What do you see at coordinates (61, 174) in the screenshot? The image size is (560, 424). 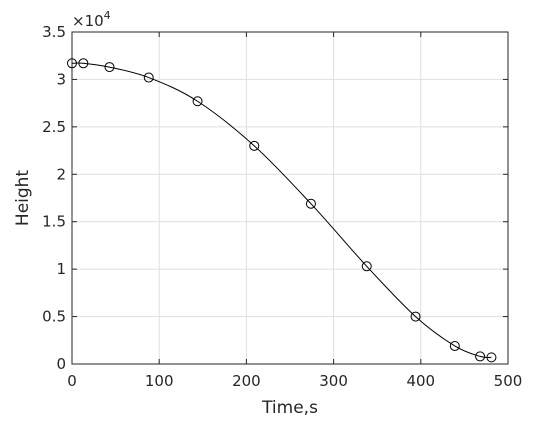 I see `y-tick-label: 2` at bounding box center [61, 174].